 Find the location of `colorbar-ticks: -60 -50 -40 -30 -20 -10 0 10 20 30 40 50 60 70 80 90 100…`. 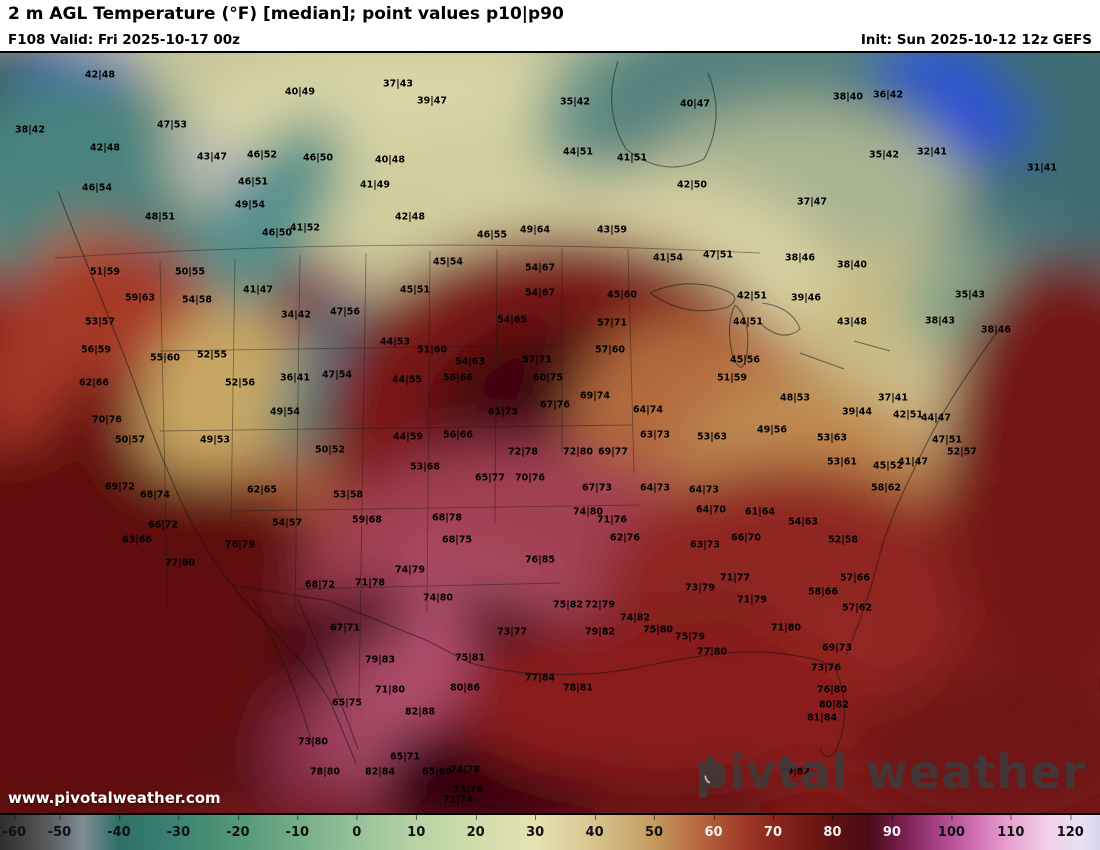

colorbar-ticks: -60 -50 -40 -30 -20 -10 0 10 20 30 40 50 60 70 80 90 100… is located at coordinates (550, 832).